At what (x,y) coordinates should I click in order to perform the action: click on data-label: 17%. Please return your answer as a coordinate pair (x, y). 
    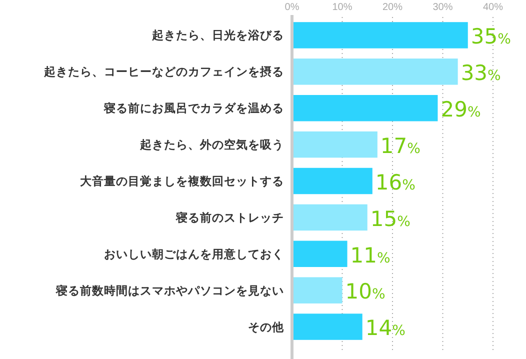
    Looking at the image, I should click on (400, 146).